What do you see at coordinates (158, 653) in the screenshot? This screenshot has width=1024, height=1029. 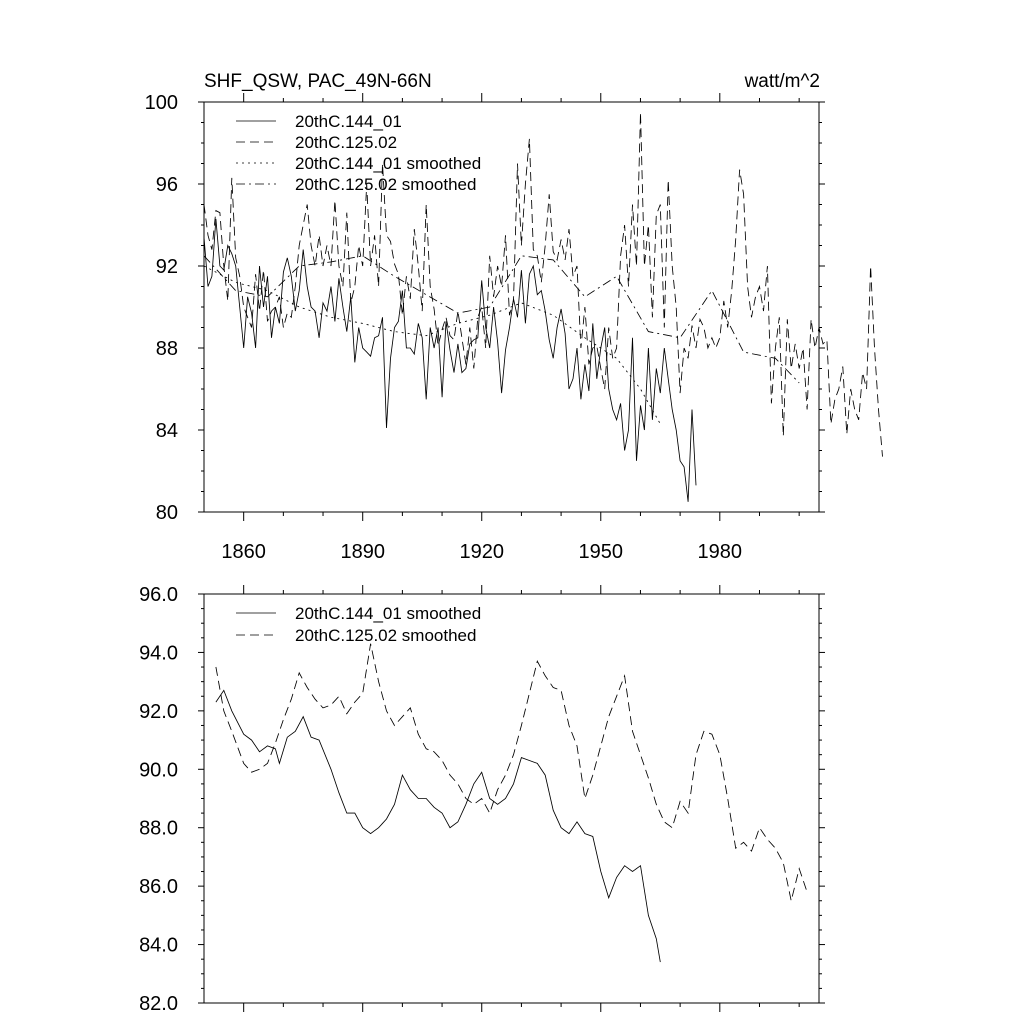 I see `y-tick-label: 94.0` at bounding box center [158, 653].